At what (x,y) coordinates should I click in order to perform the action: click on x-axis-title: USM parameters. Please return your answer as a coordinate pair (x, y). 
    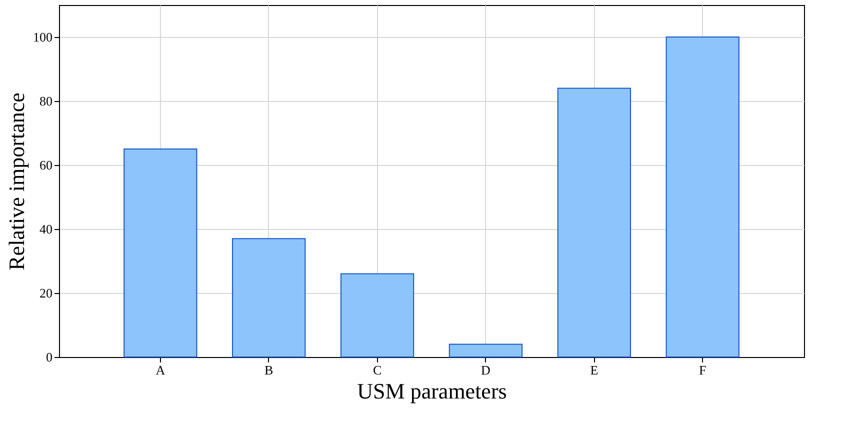
    Looking at the image, I should click on (432, 391).